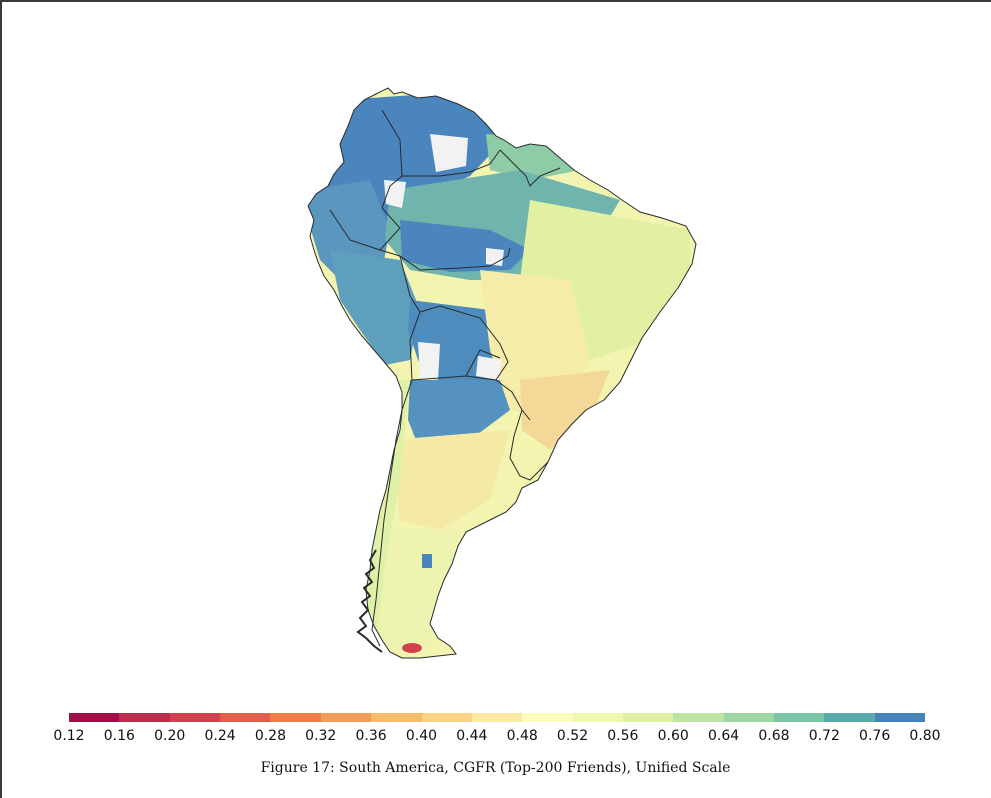 The width and height of the screenshot is (991, 798). I want to click on colorbar-tick-label: 0.28, so click(270, 736).